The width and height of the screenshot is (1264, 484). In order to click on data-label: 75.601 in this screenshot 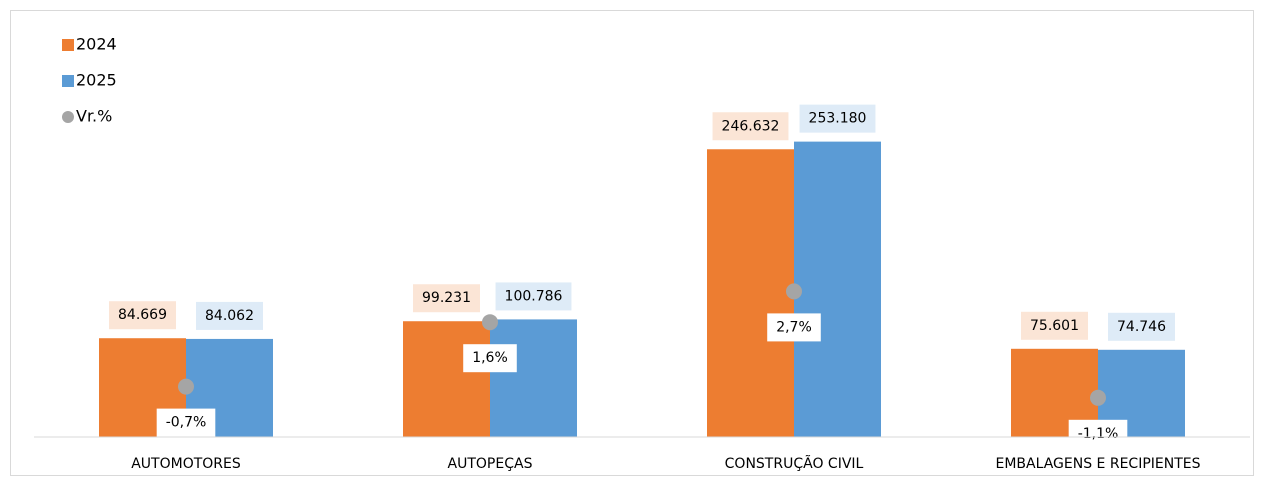, I will do `click(1054, 326)`.